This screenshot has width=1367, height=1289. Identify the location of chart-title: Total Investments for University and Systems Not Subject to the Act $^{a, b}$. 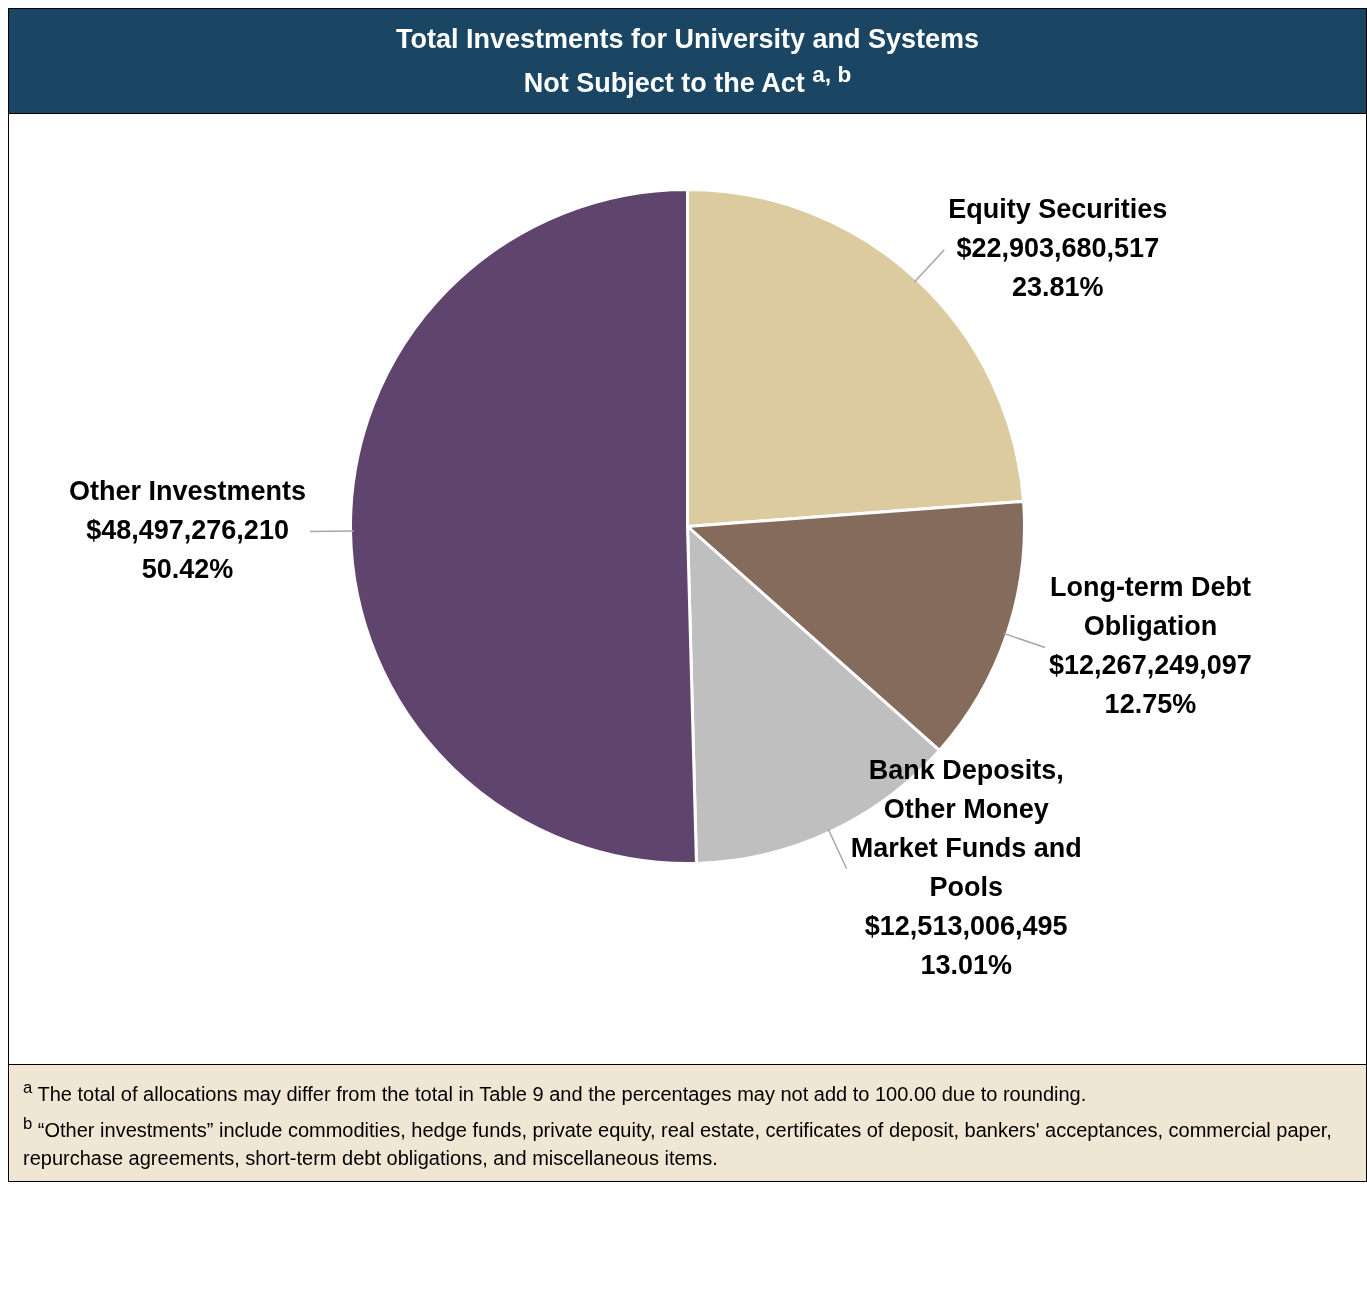
(687, 61).